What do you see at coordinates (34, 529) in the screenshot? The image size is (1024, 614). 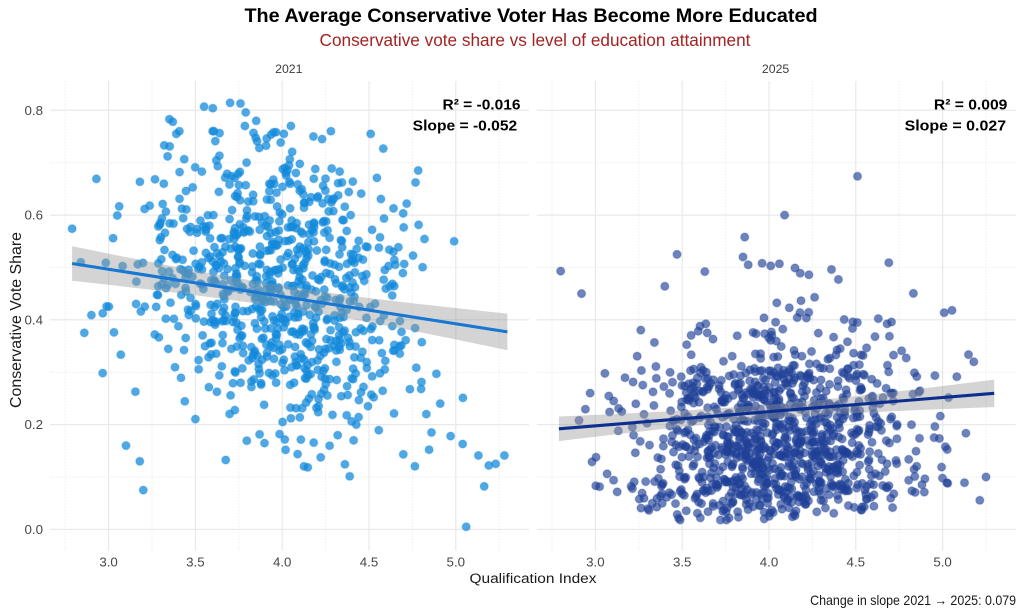 I see `svg-text: 0.0` at bounding box center [34, 529].